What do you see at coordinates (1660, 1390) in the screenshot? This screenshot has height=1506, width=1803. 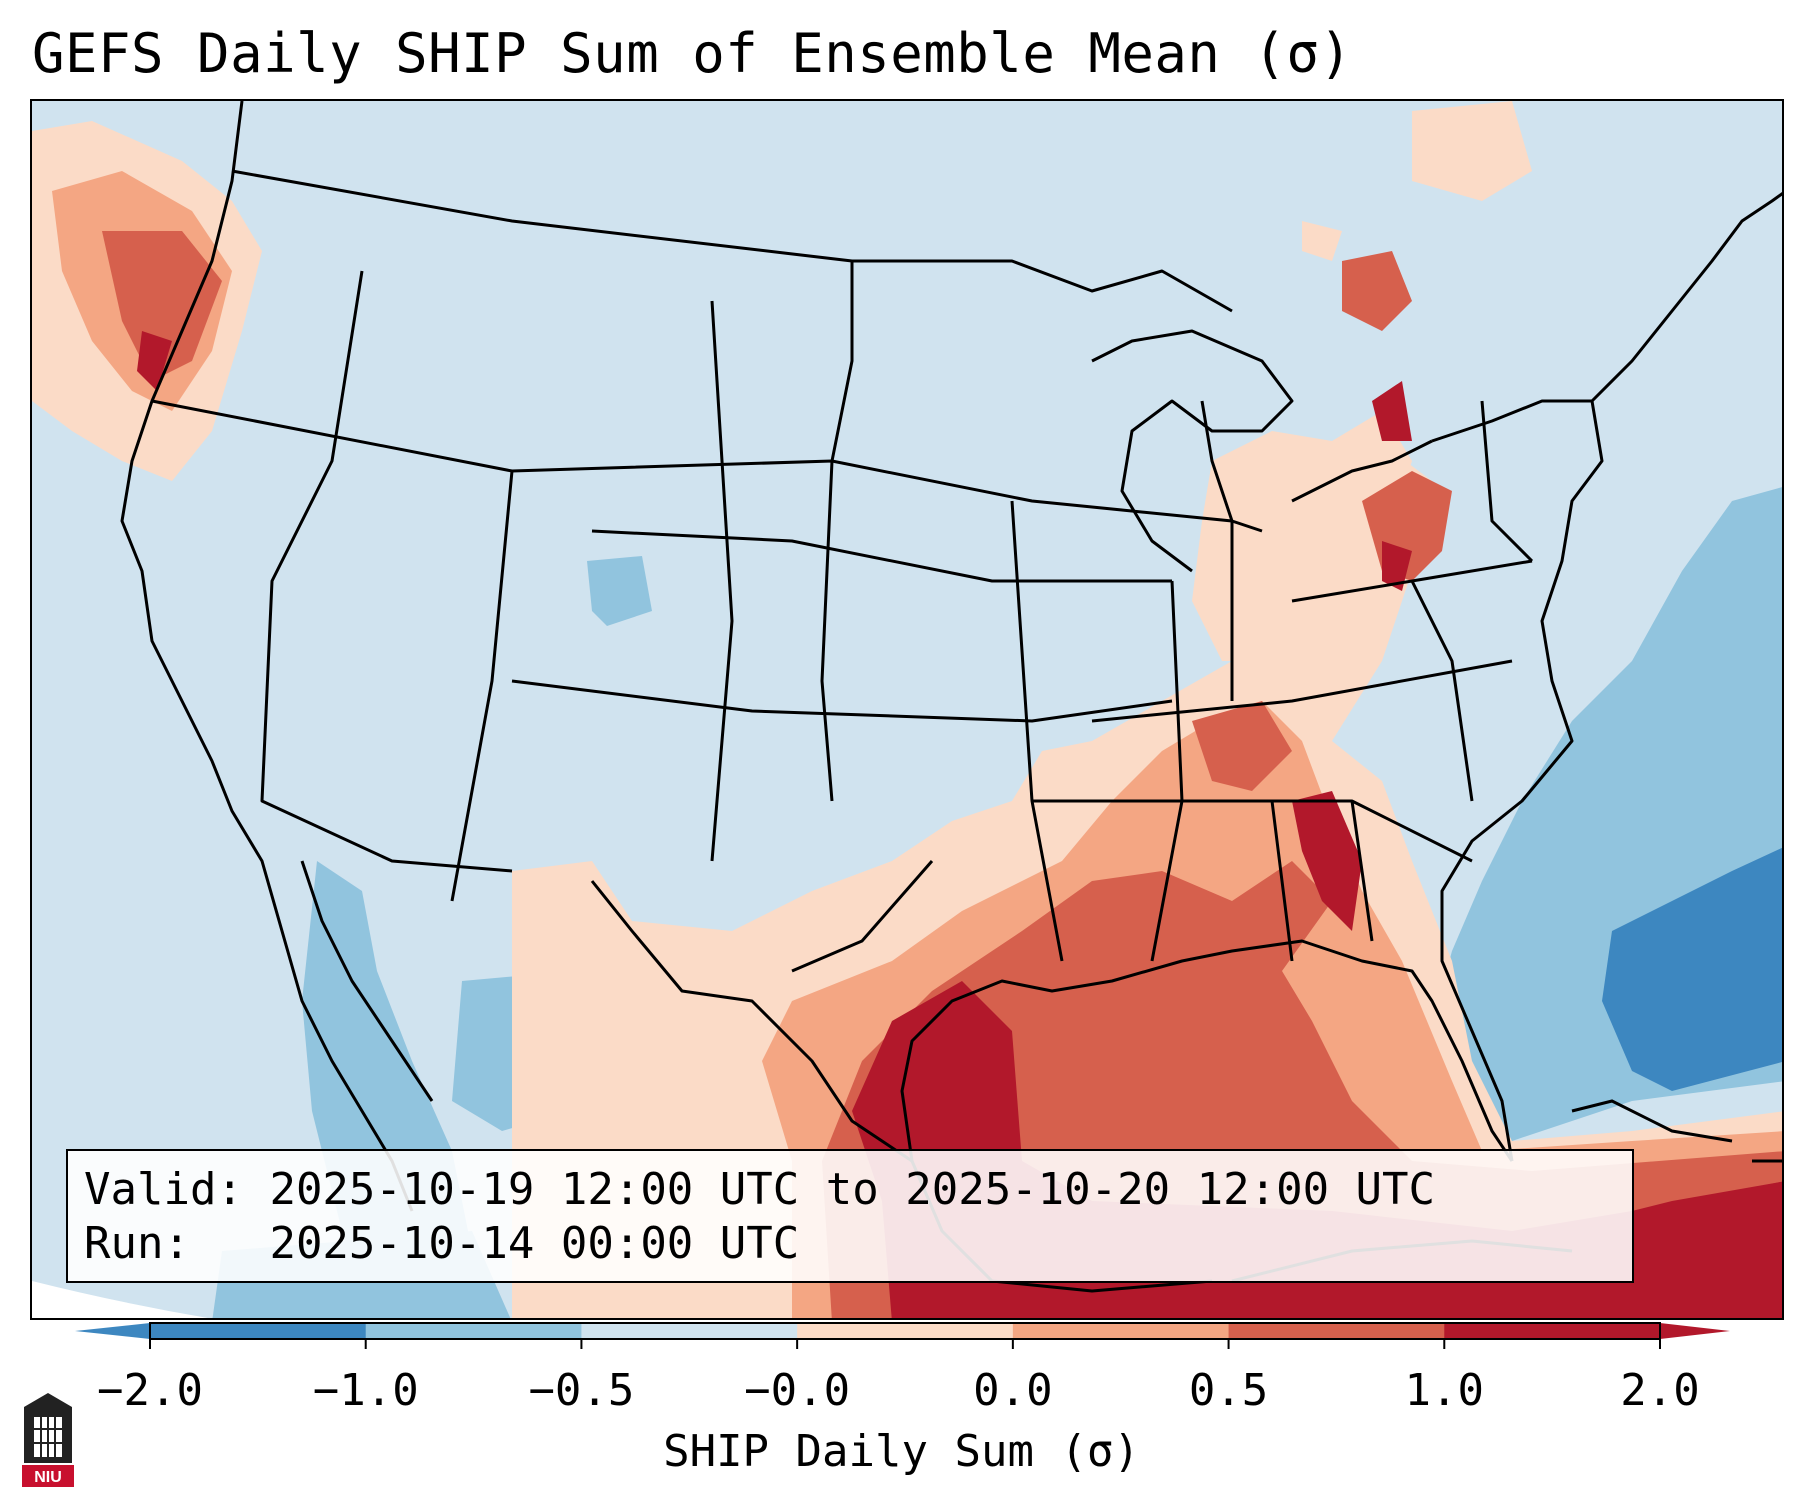 I see `colorbar-tick-label: 2.0` at bounding box center [1660, 1390].